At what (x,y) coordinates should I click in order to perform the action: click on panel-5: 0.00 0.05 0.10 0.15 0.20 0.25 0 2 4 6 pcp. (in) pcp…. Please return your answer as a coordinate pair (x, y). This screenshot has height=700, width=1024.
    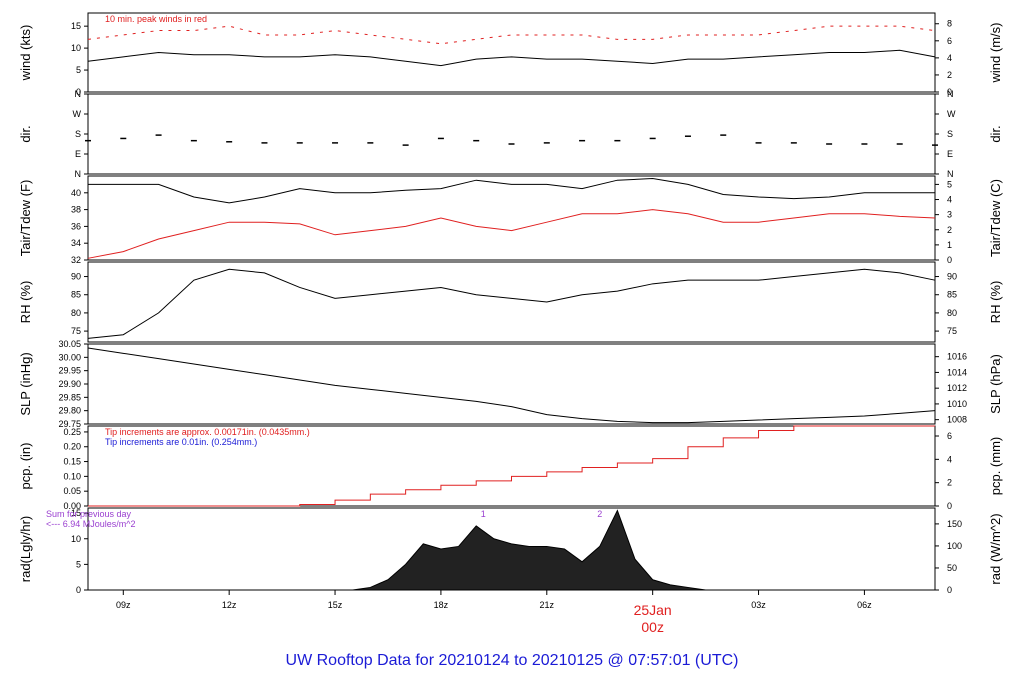
    Looking at the image, I should click on (510, 468).